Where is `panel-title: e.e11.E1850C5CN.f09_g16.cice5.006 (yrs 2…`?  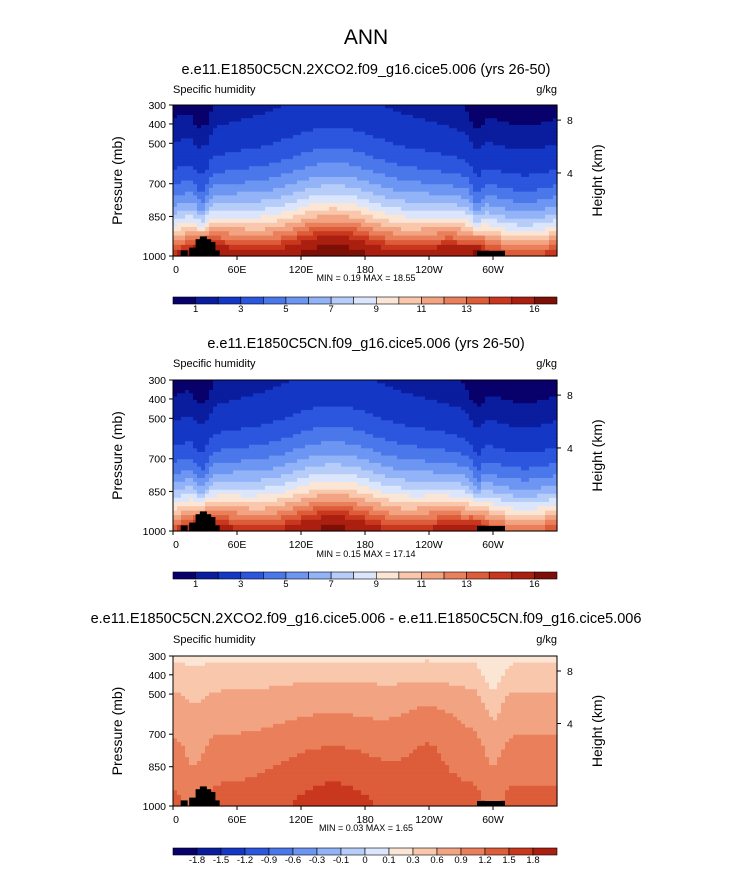
panel-title: e.e11.E1850C5CN.f09_g16.cice5.006 (yrs 2… is located at coordinates (365, 344).